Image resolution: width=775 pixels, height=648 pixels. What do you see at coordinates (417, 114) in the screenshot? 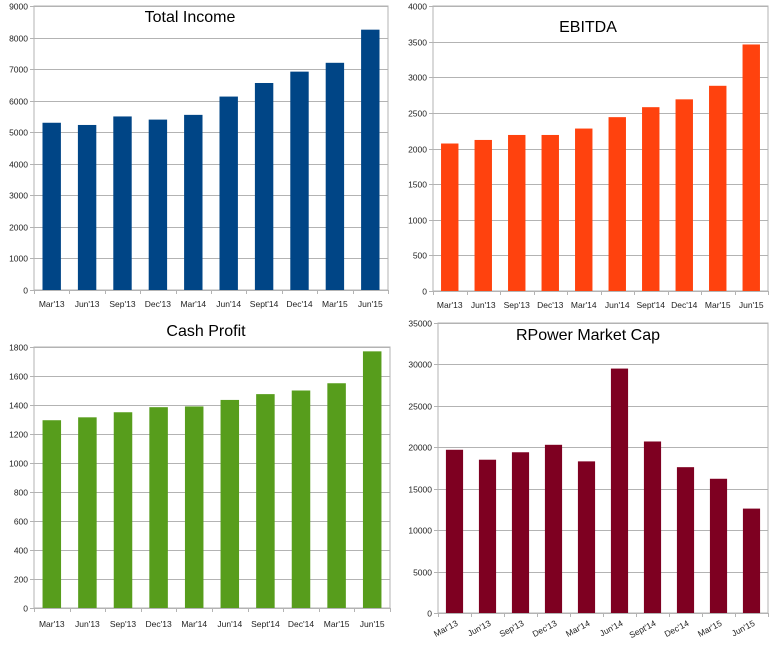
I see `y-tick-label: 2500` at bounding box center [417, 114].